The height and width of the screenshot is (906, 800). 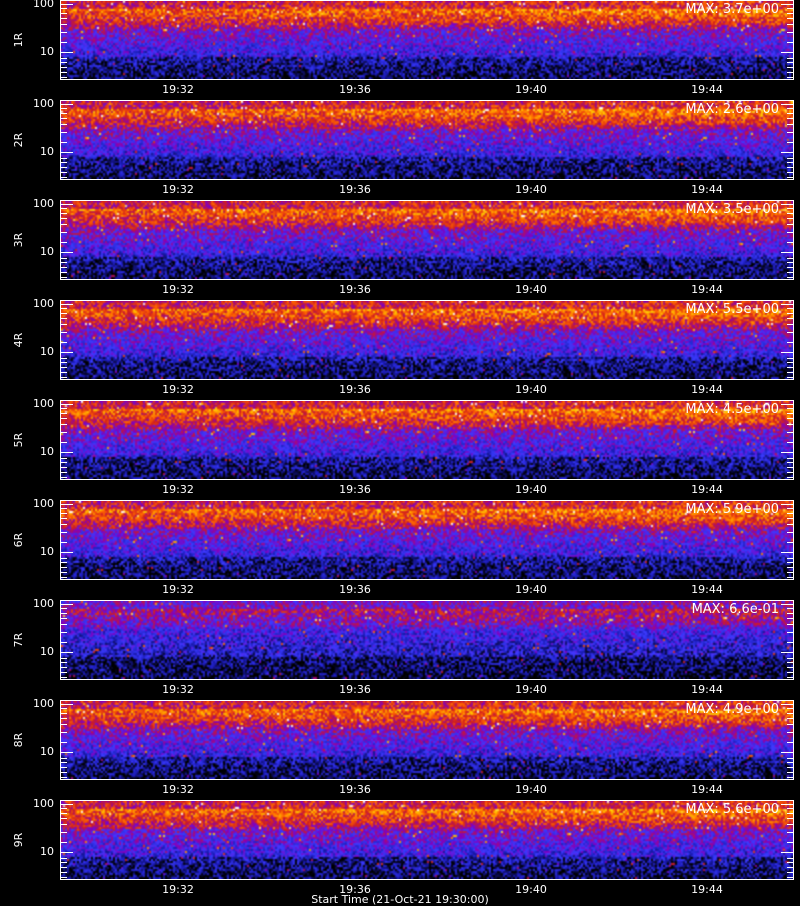 I want to click on max-value-label: MAX: 5.9e+00, so click(x=732, y=509).